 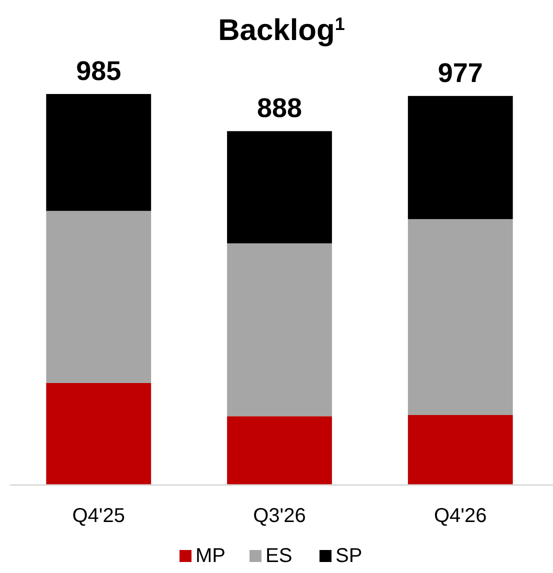 I want to click on legend-label: MP, so click(x=211, y=556).